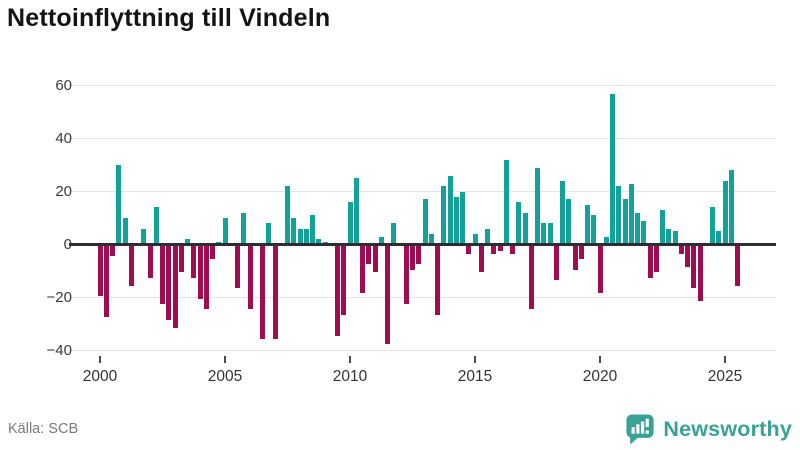 The height and width of the screenshot is (450, 800). Describe the element at coordinates (63, 85) in the screenshot. I see `y-axis-label: 60` at that location.